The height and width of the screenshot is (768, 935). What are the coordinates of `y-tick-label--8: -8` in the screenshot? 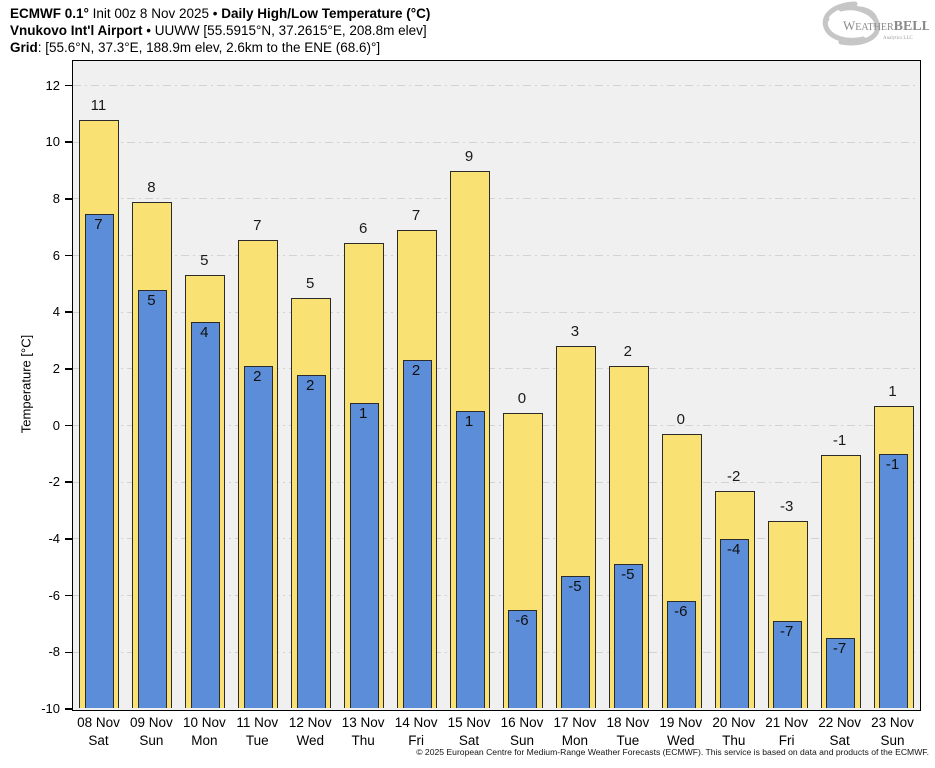 It's located at (54, 652).